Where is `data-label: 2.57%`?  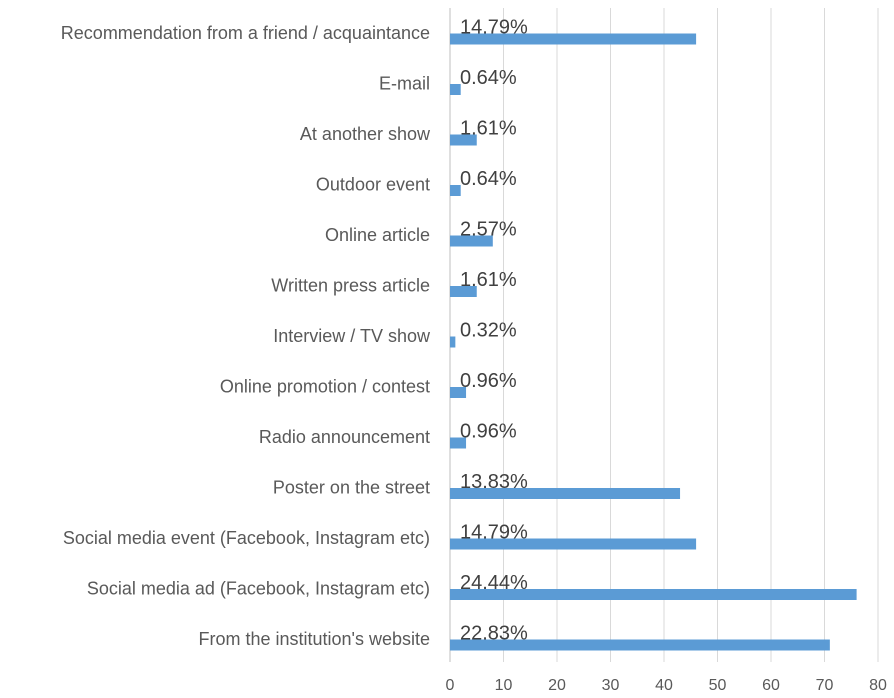 data-label: 2.57% is located at coordinates (488, 229).